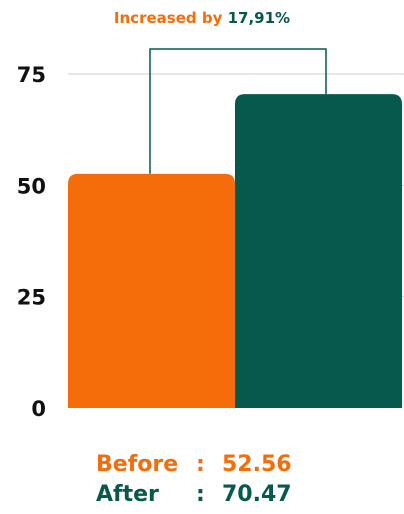 The width and height of the screenshot is (404, 514). What do you see at coordinates (238, 111) in the screenshot?
I see `comparison-bracket` at bounding box center [238, 111].